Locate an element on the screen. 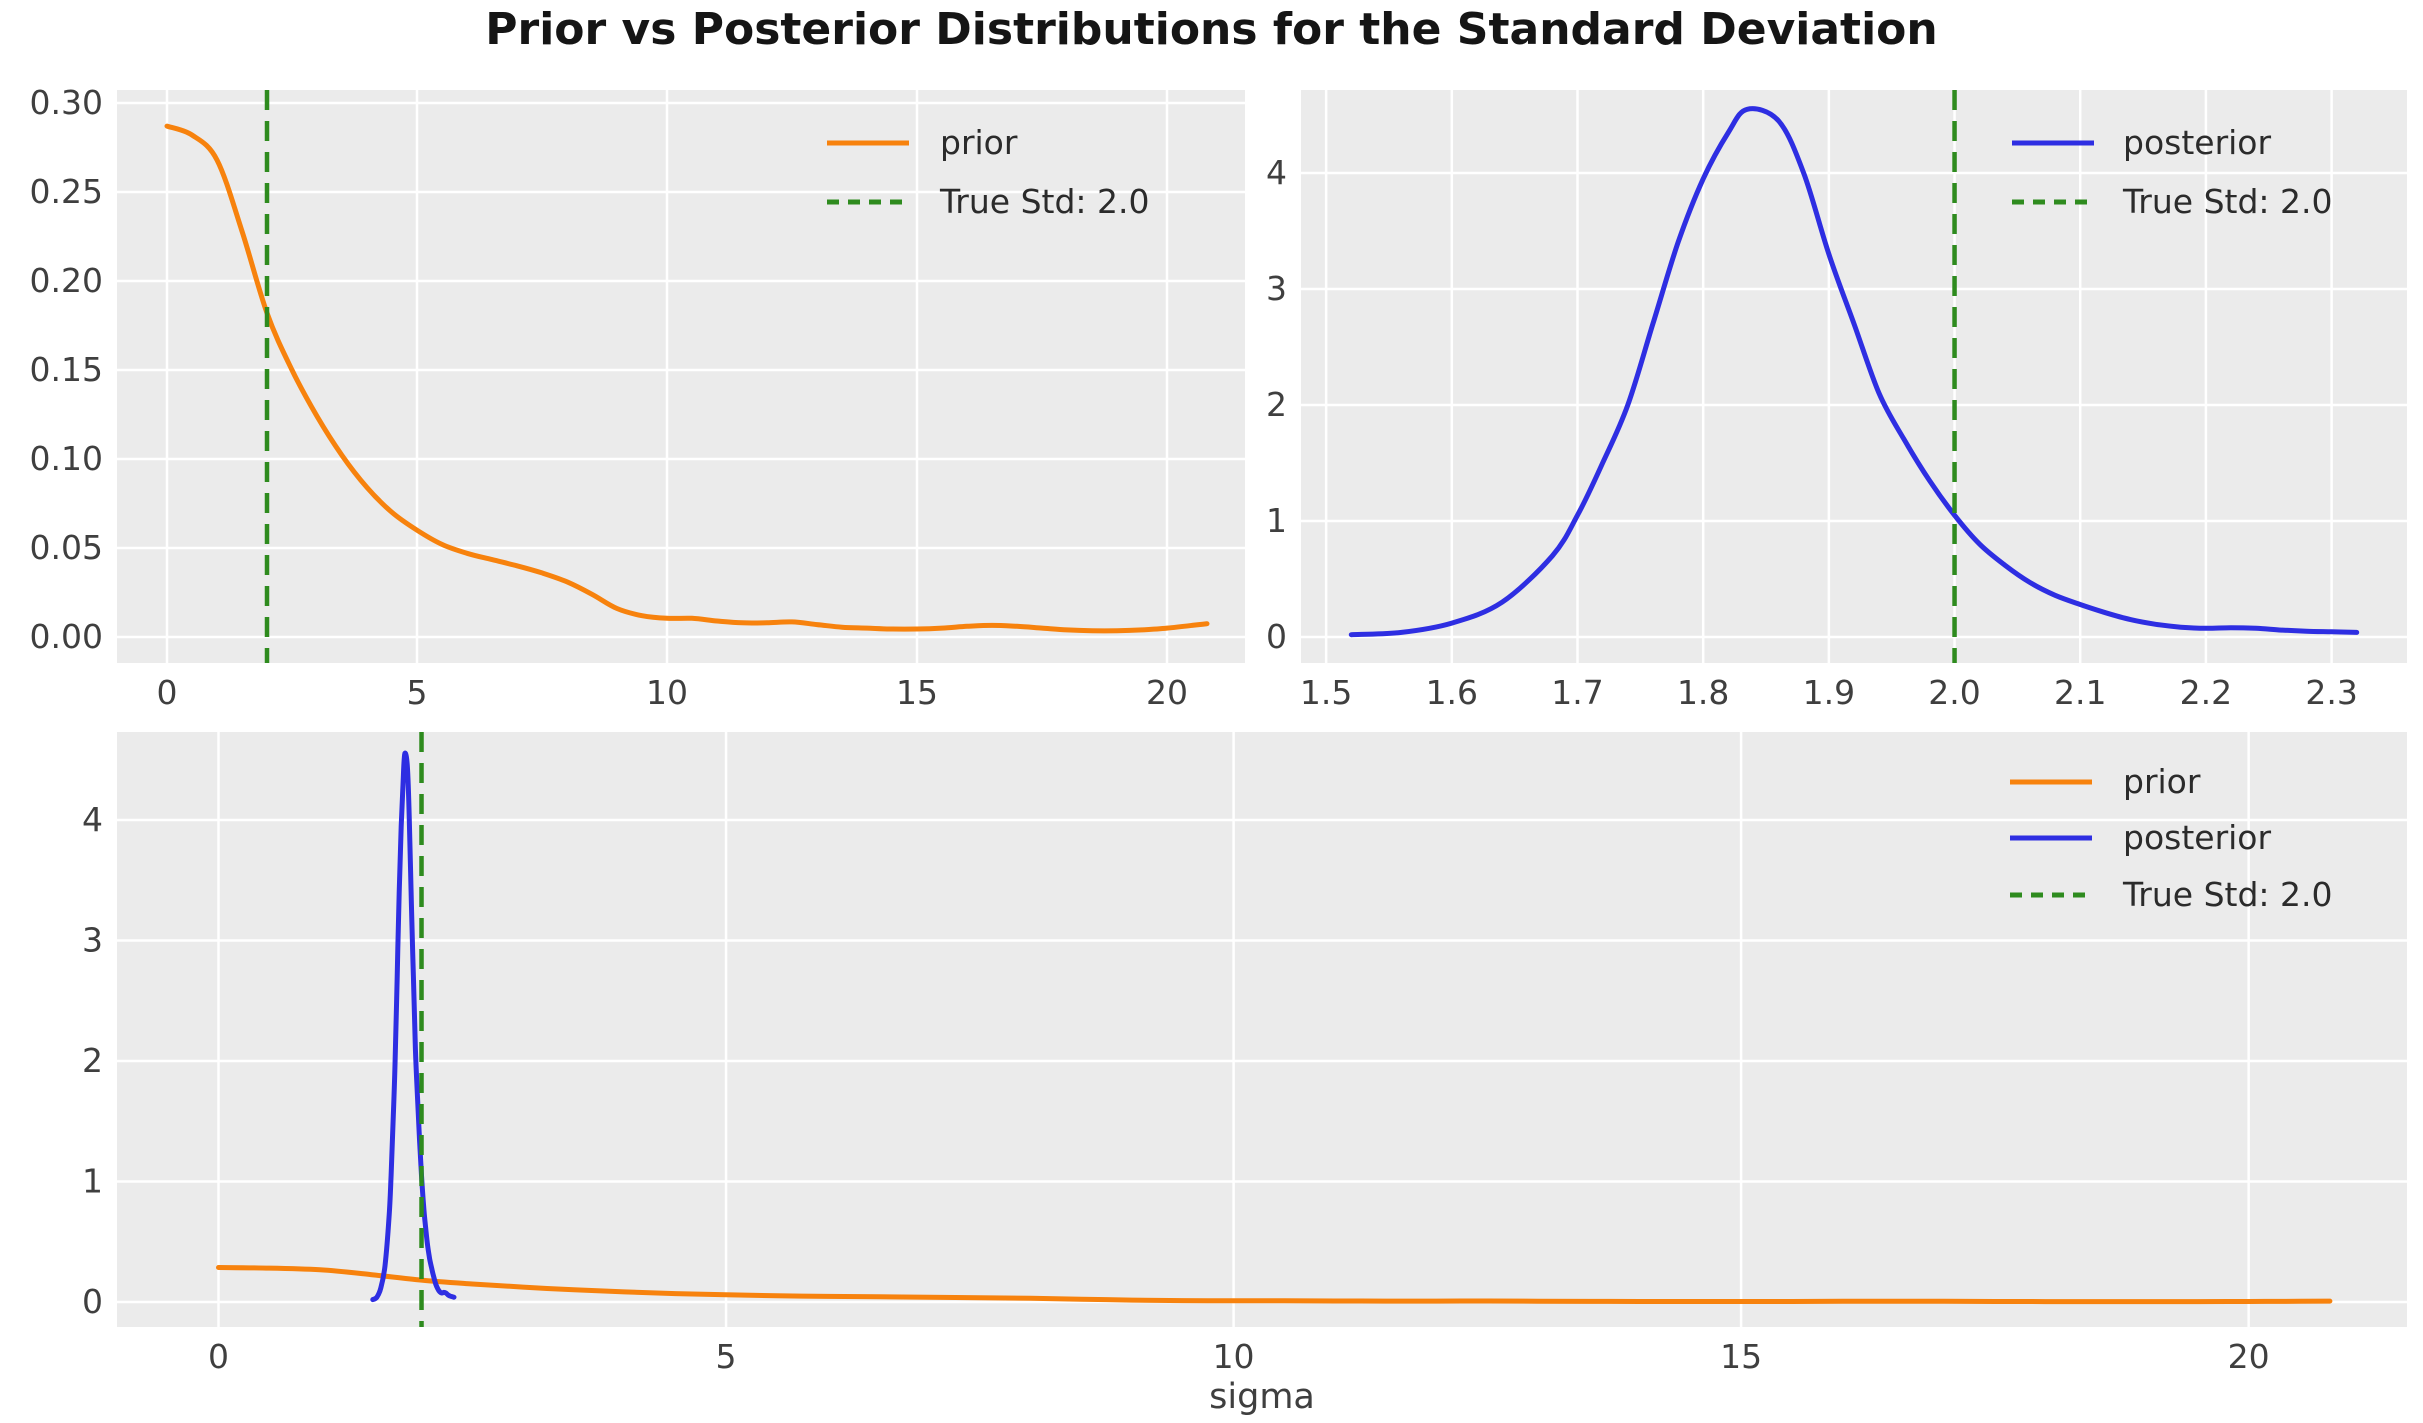 The image size is (2423, 1423). x-tick-label: 2.0 is located at coordinates (1954, 692).